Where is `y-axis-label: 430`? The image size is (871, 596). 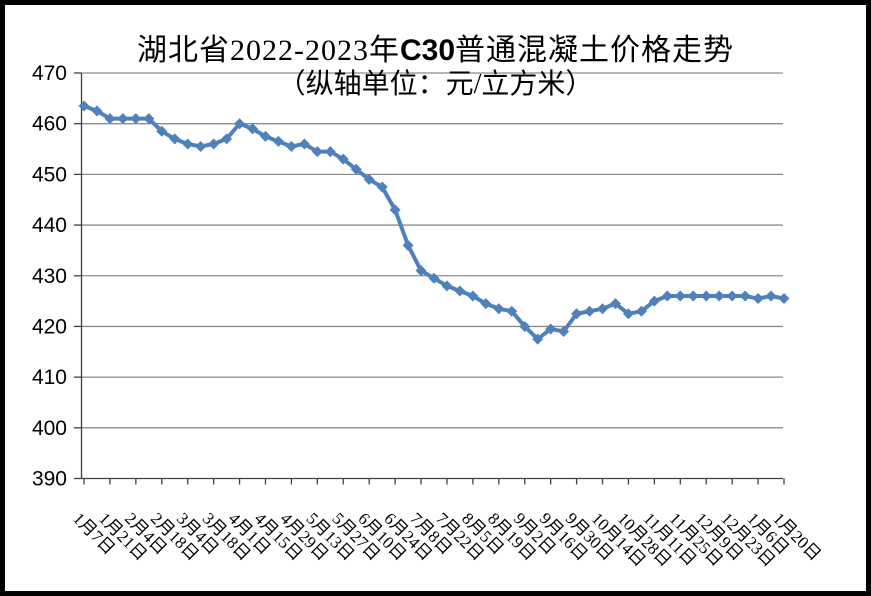 y-axis-label: 430 is located at coordinates (49, 276).